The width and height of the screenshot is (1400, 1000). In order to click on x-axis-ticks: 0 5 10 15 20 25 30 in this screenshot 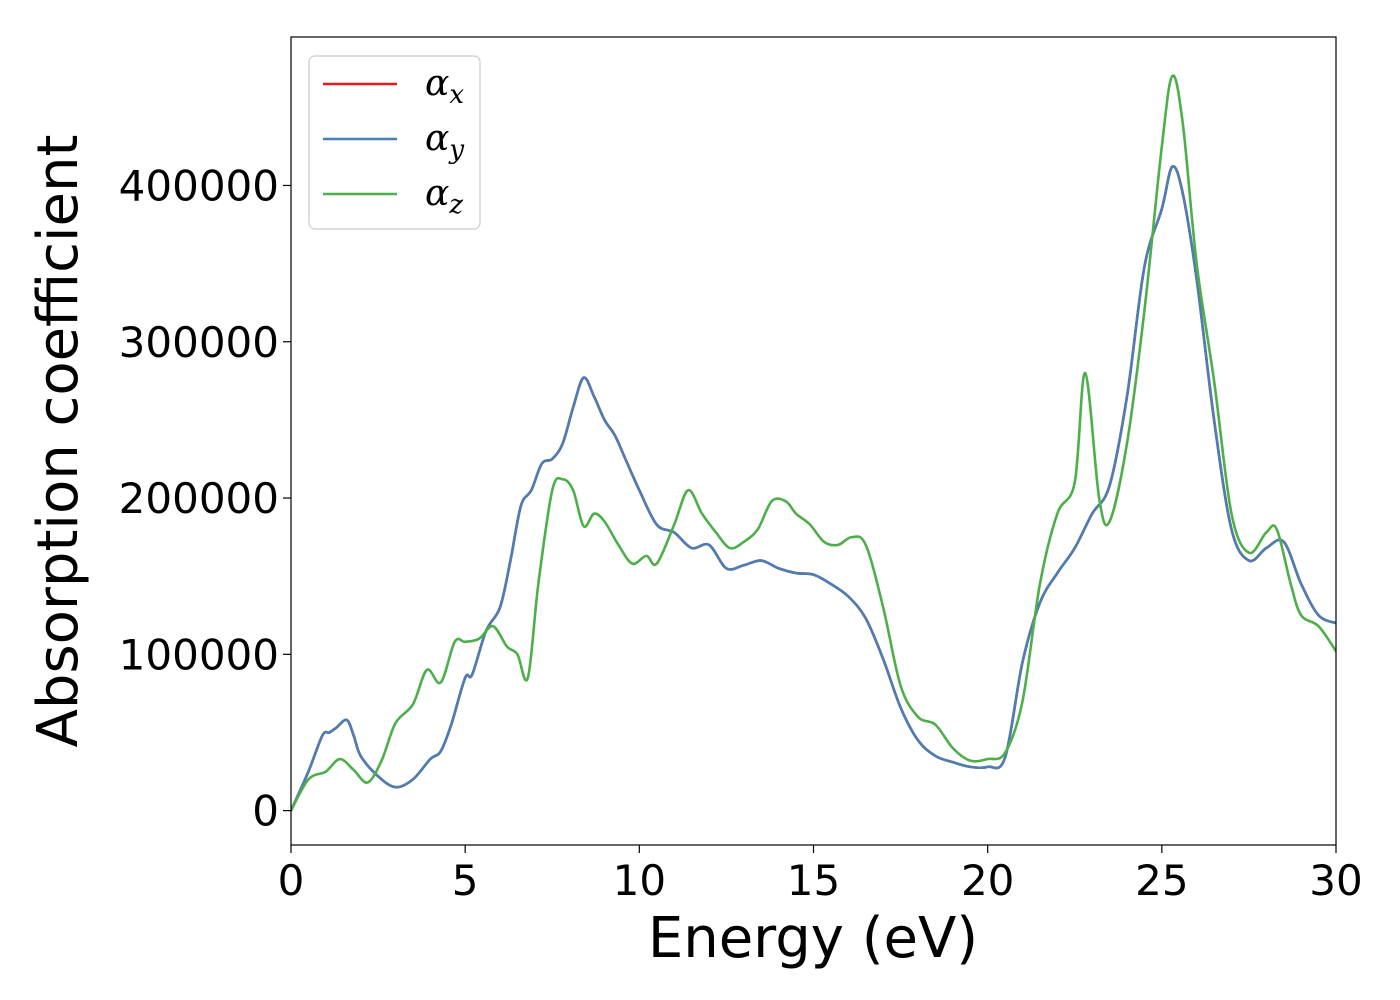, I will do `click(820, 875)`.